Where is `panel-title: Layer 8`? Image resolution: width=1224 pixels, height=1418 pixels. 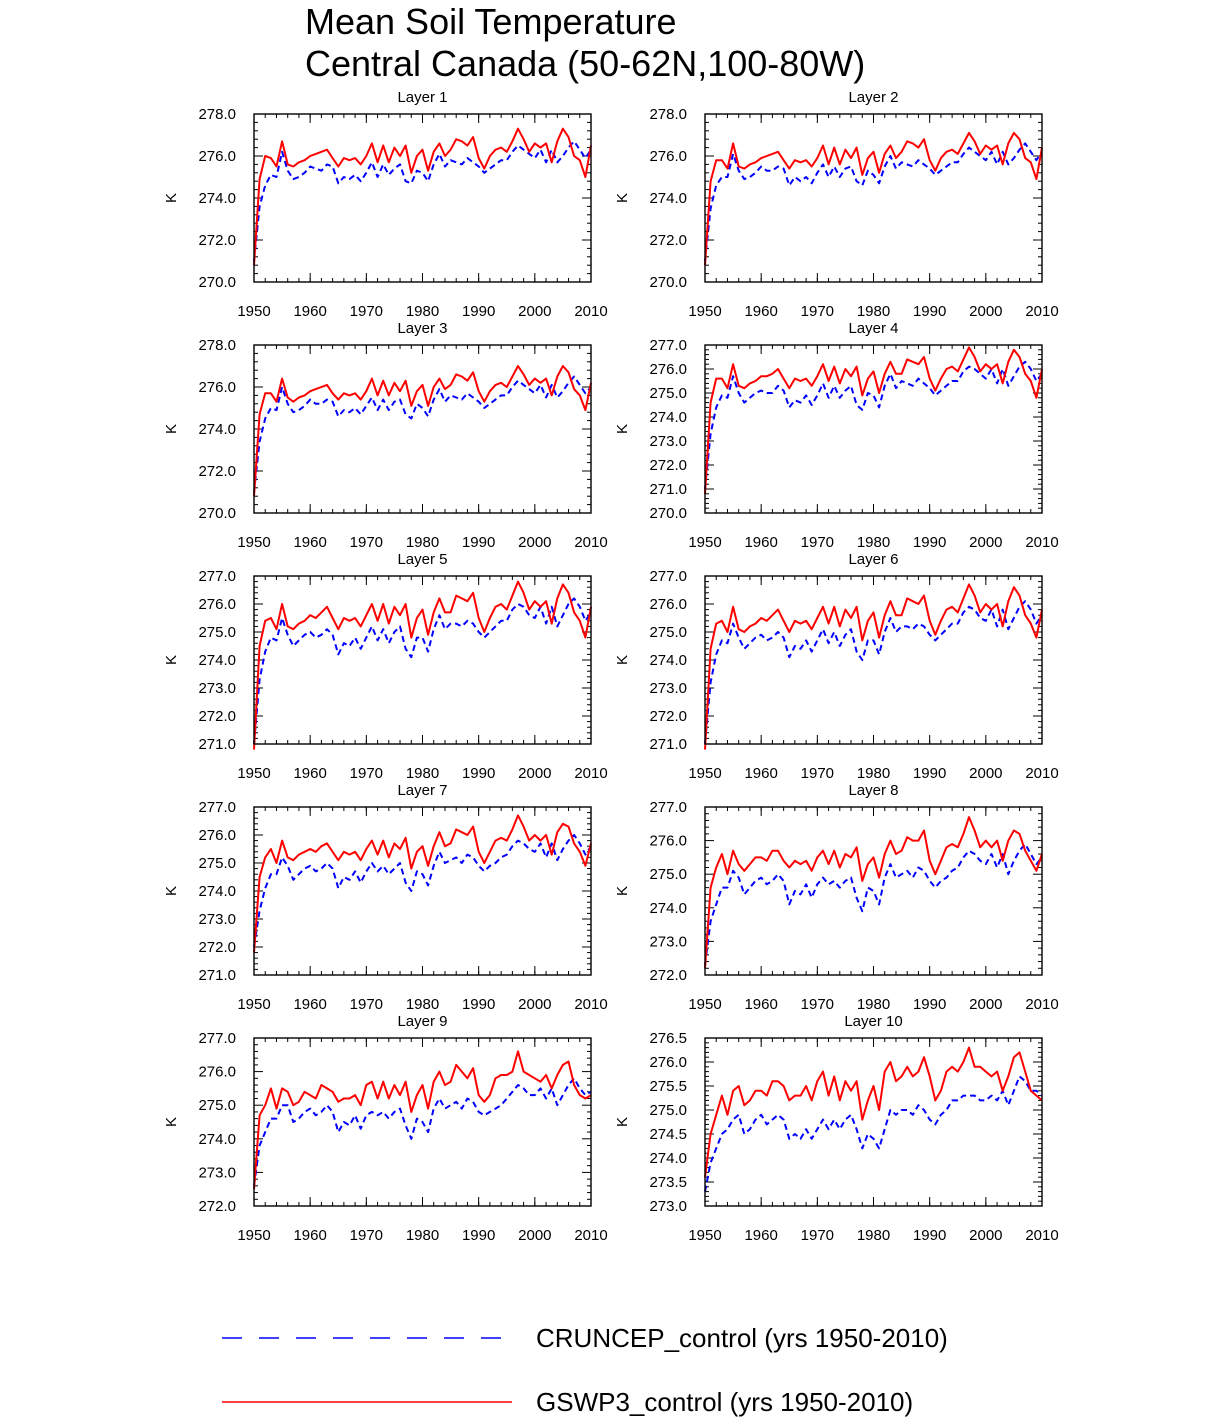
panel-title: Layer 8 is located at coordinates (873, 790).